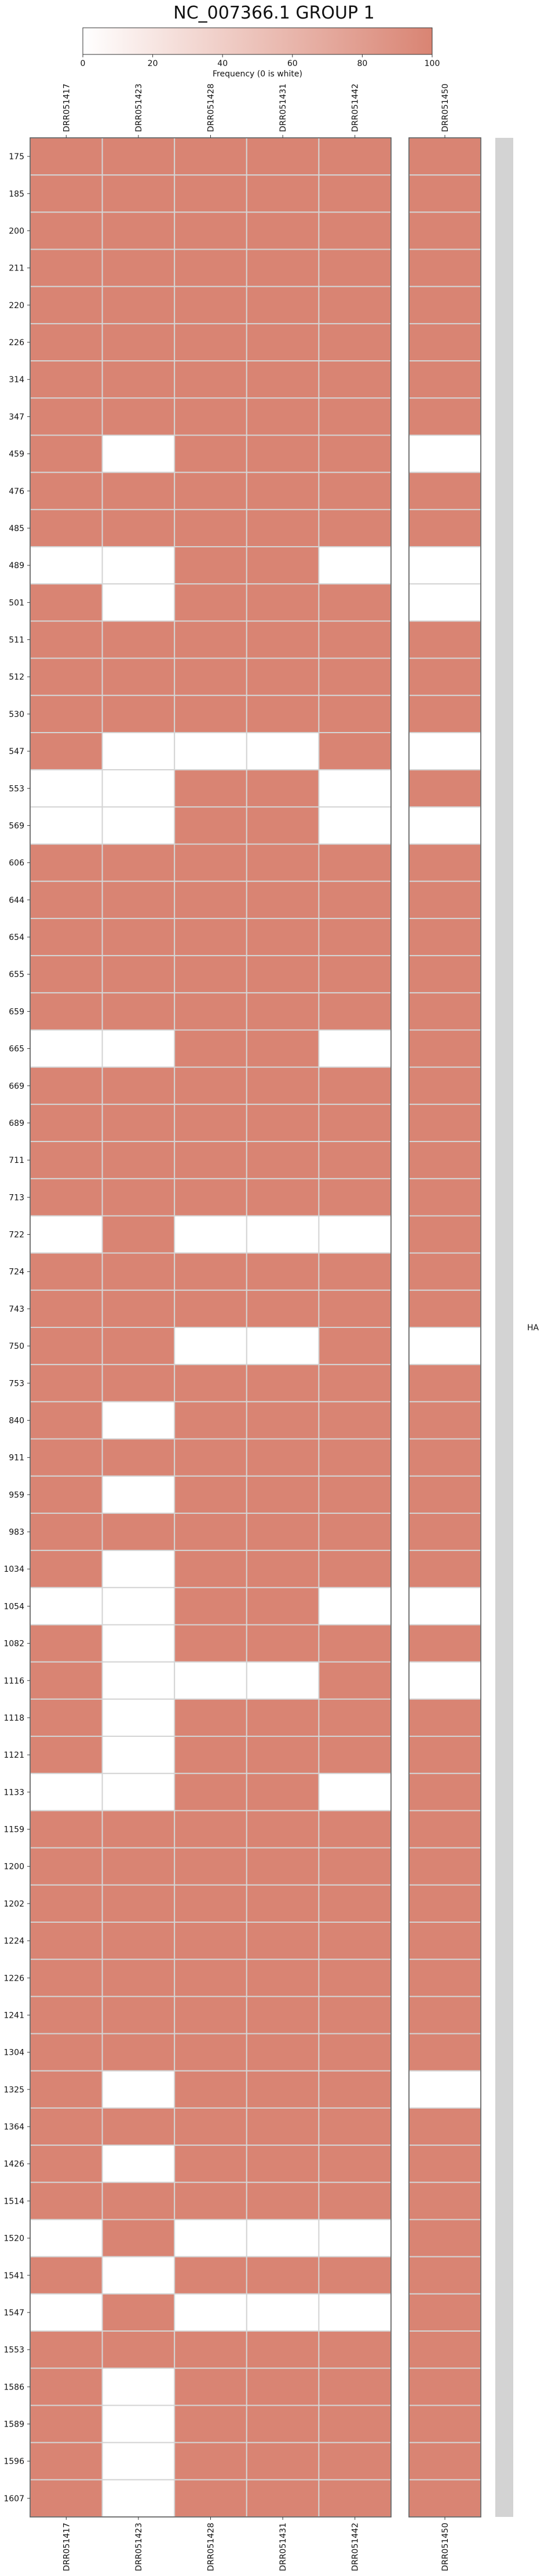 The image size is (548, 2576). I want to click on colorbar-tick-label: 60, so click(292, 63).